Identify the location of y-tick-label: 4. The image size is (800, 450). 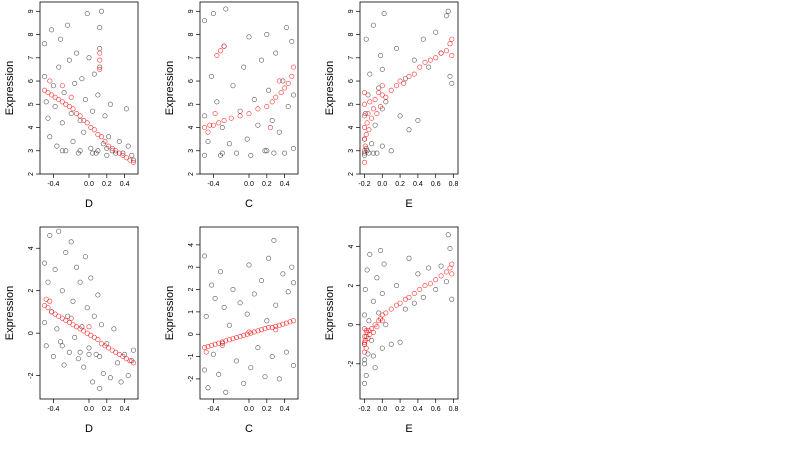
(351, 127).